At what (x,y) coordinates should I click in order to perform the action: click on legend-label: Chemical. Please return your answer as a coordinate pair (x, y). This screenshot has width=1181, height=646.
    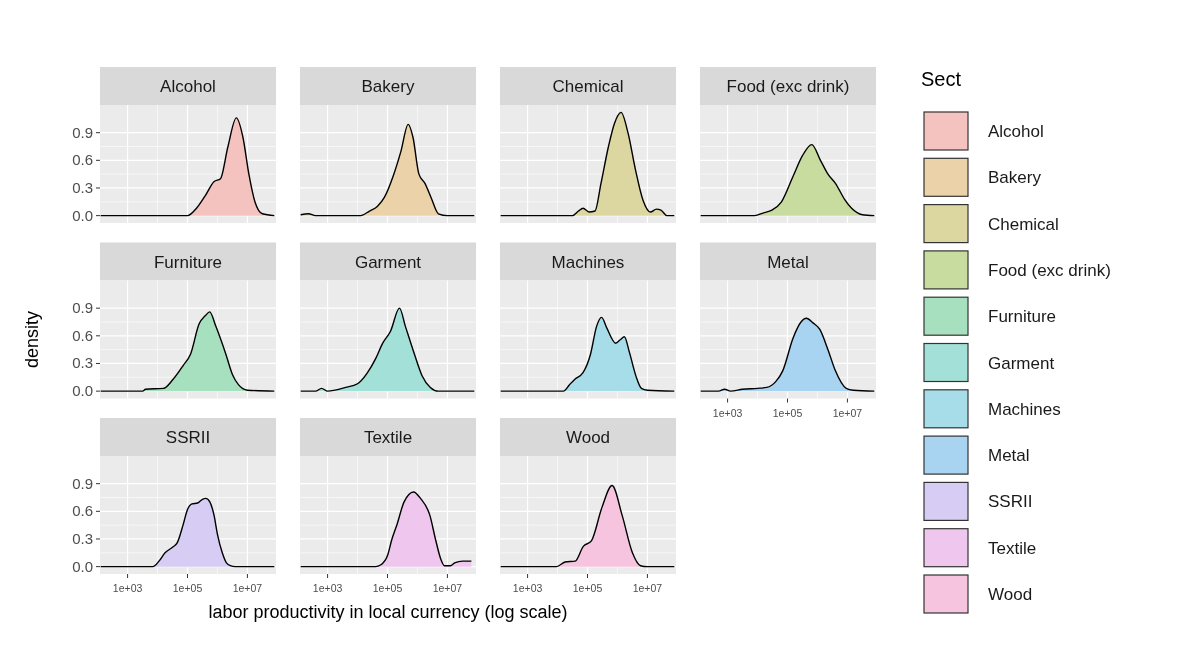
    Looking at the image, I should click on (1023, 224).